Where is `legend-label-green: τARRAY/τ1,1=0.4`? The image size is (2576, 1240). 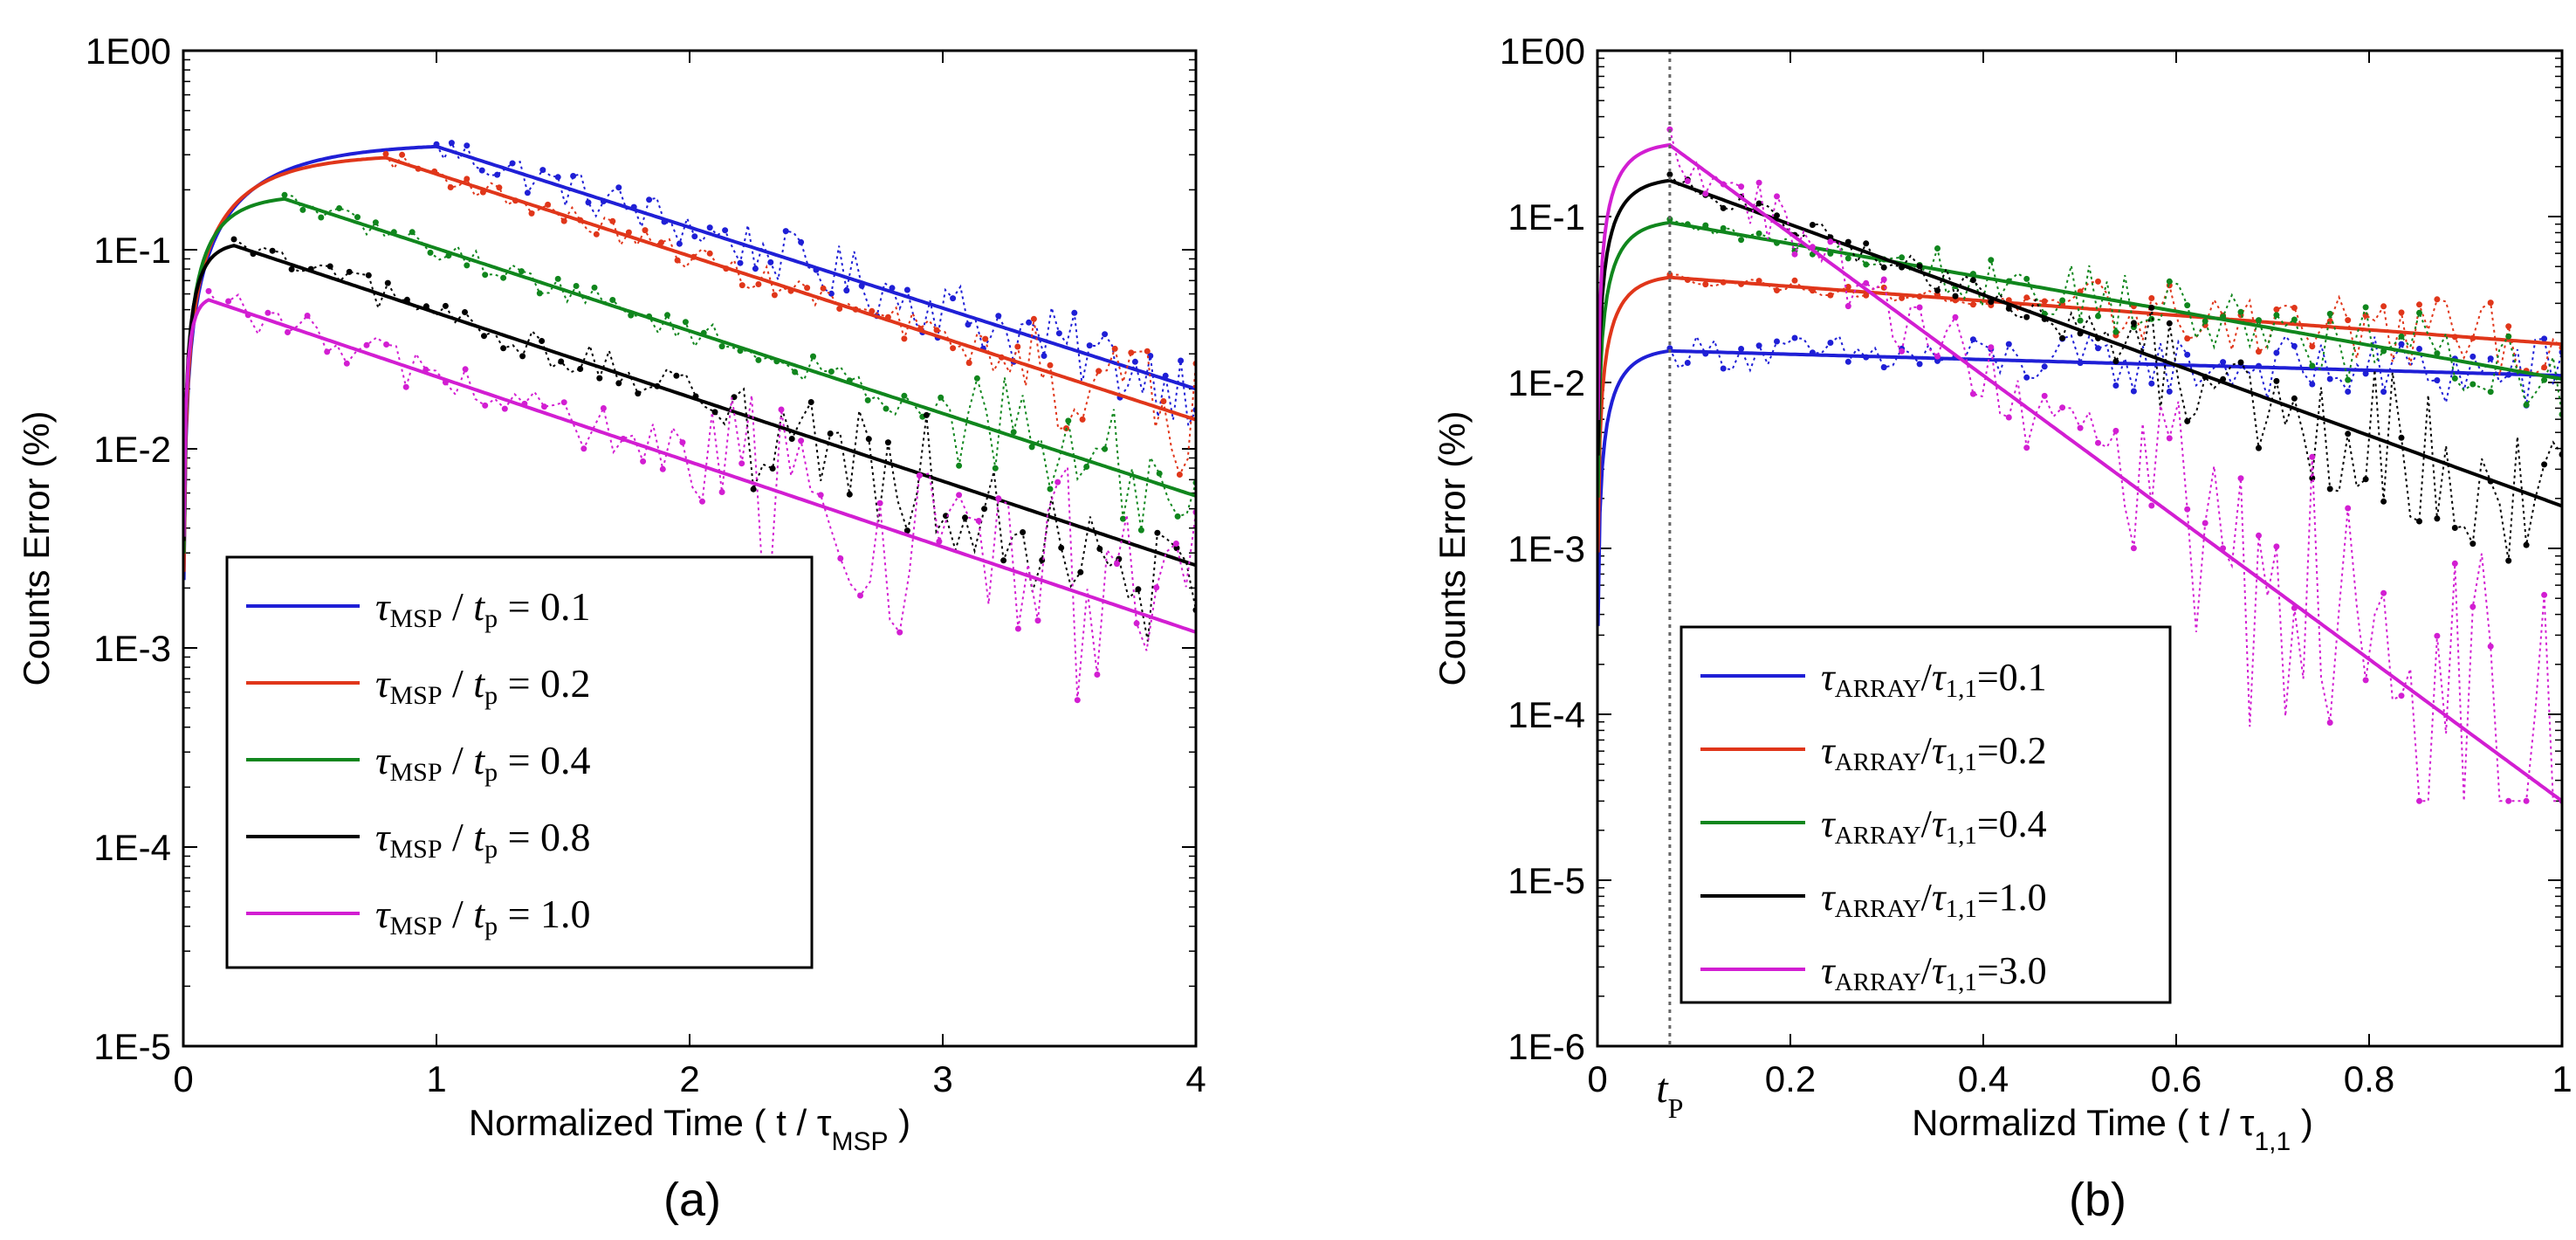 legend-label-green: τARRAY/τ1,1=0.4 is located at coordinates (1934, 826).